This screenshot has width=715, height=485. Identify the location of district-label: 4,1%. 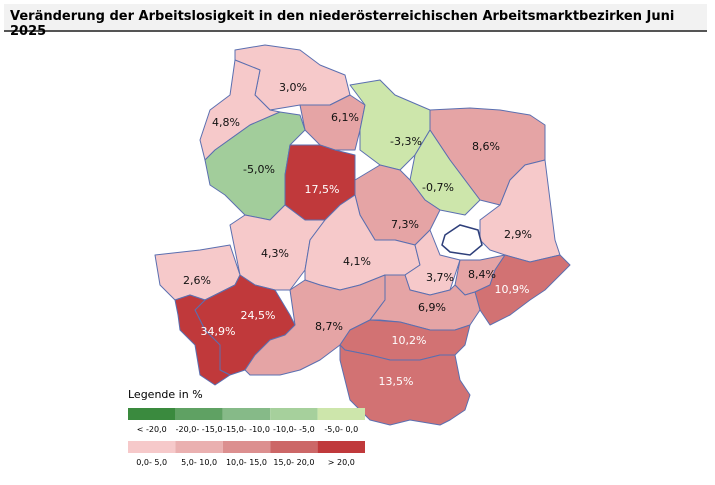
(357, 261).